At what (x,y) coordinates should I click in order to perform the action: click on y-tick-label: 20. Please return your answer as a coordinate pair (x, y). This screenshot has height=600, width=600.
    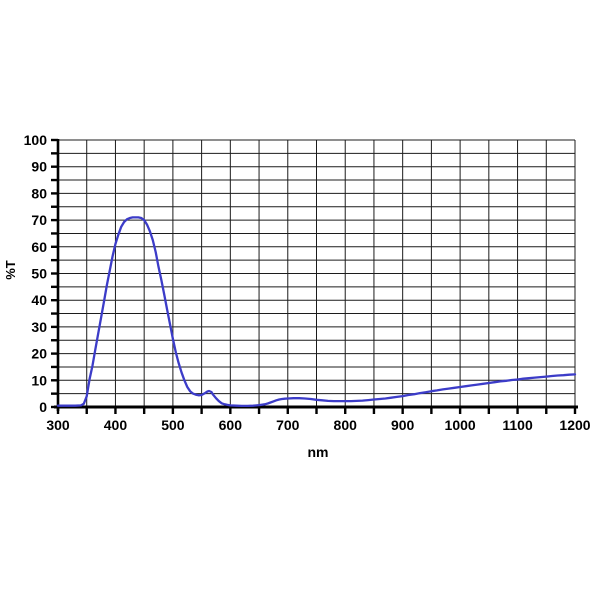
    Looking at the image, I should click on (39, 354).